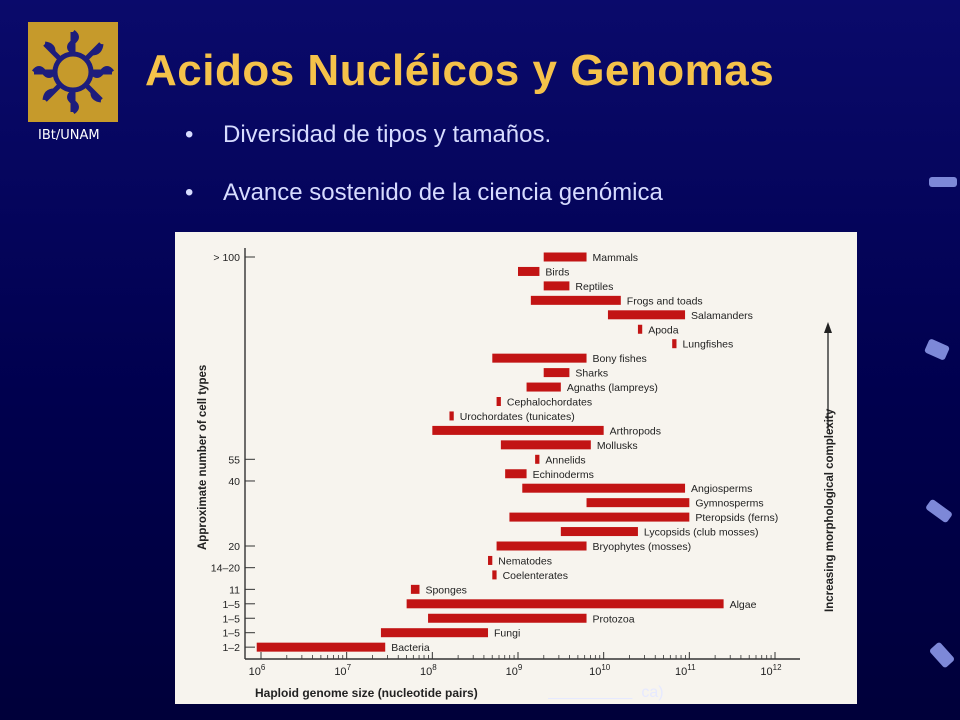 This screenshot has height=720, width=960. I want to click on complexity-label: Increasing morphological complexity, so click(830, 510).